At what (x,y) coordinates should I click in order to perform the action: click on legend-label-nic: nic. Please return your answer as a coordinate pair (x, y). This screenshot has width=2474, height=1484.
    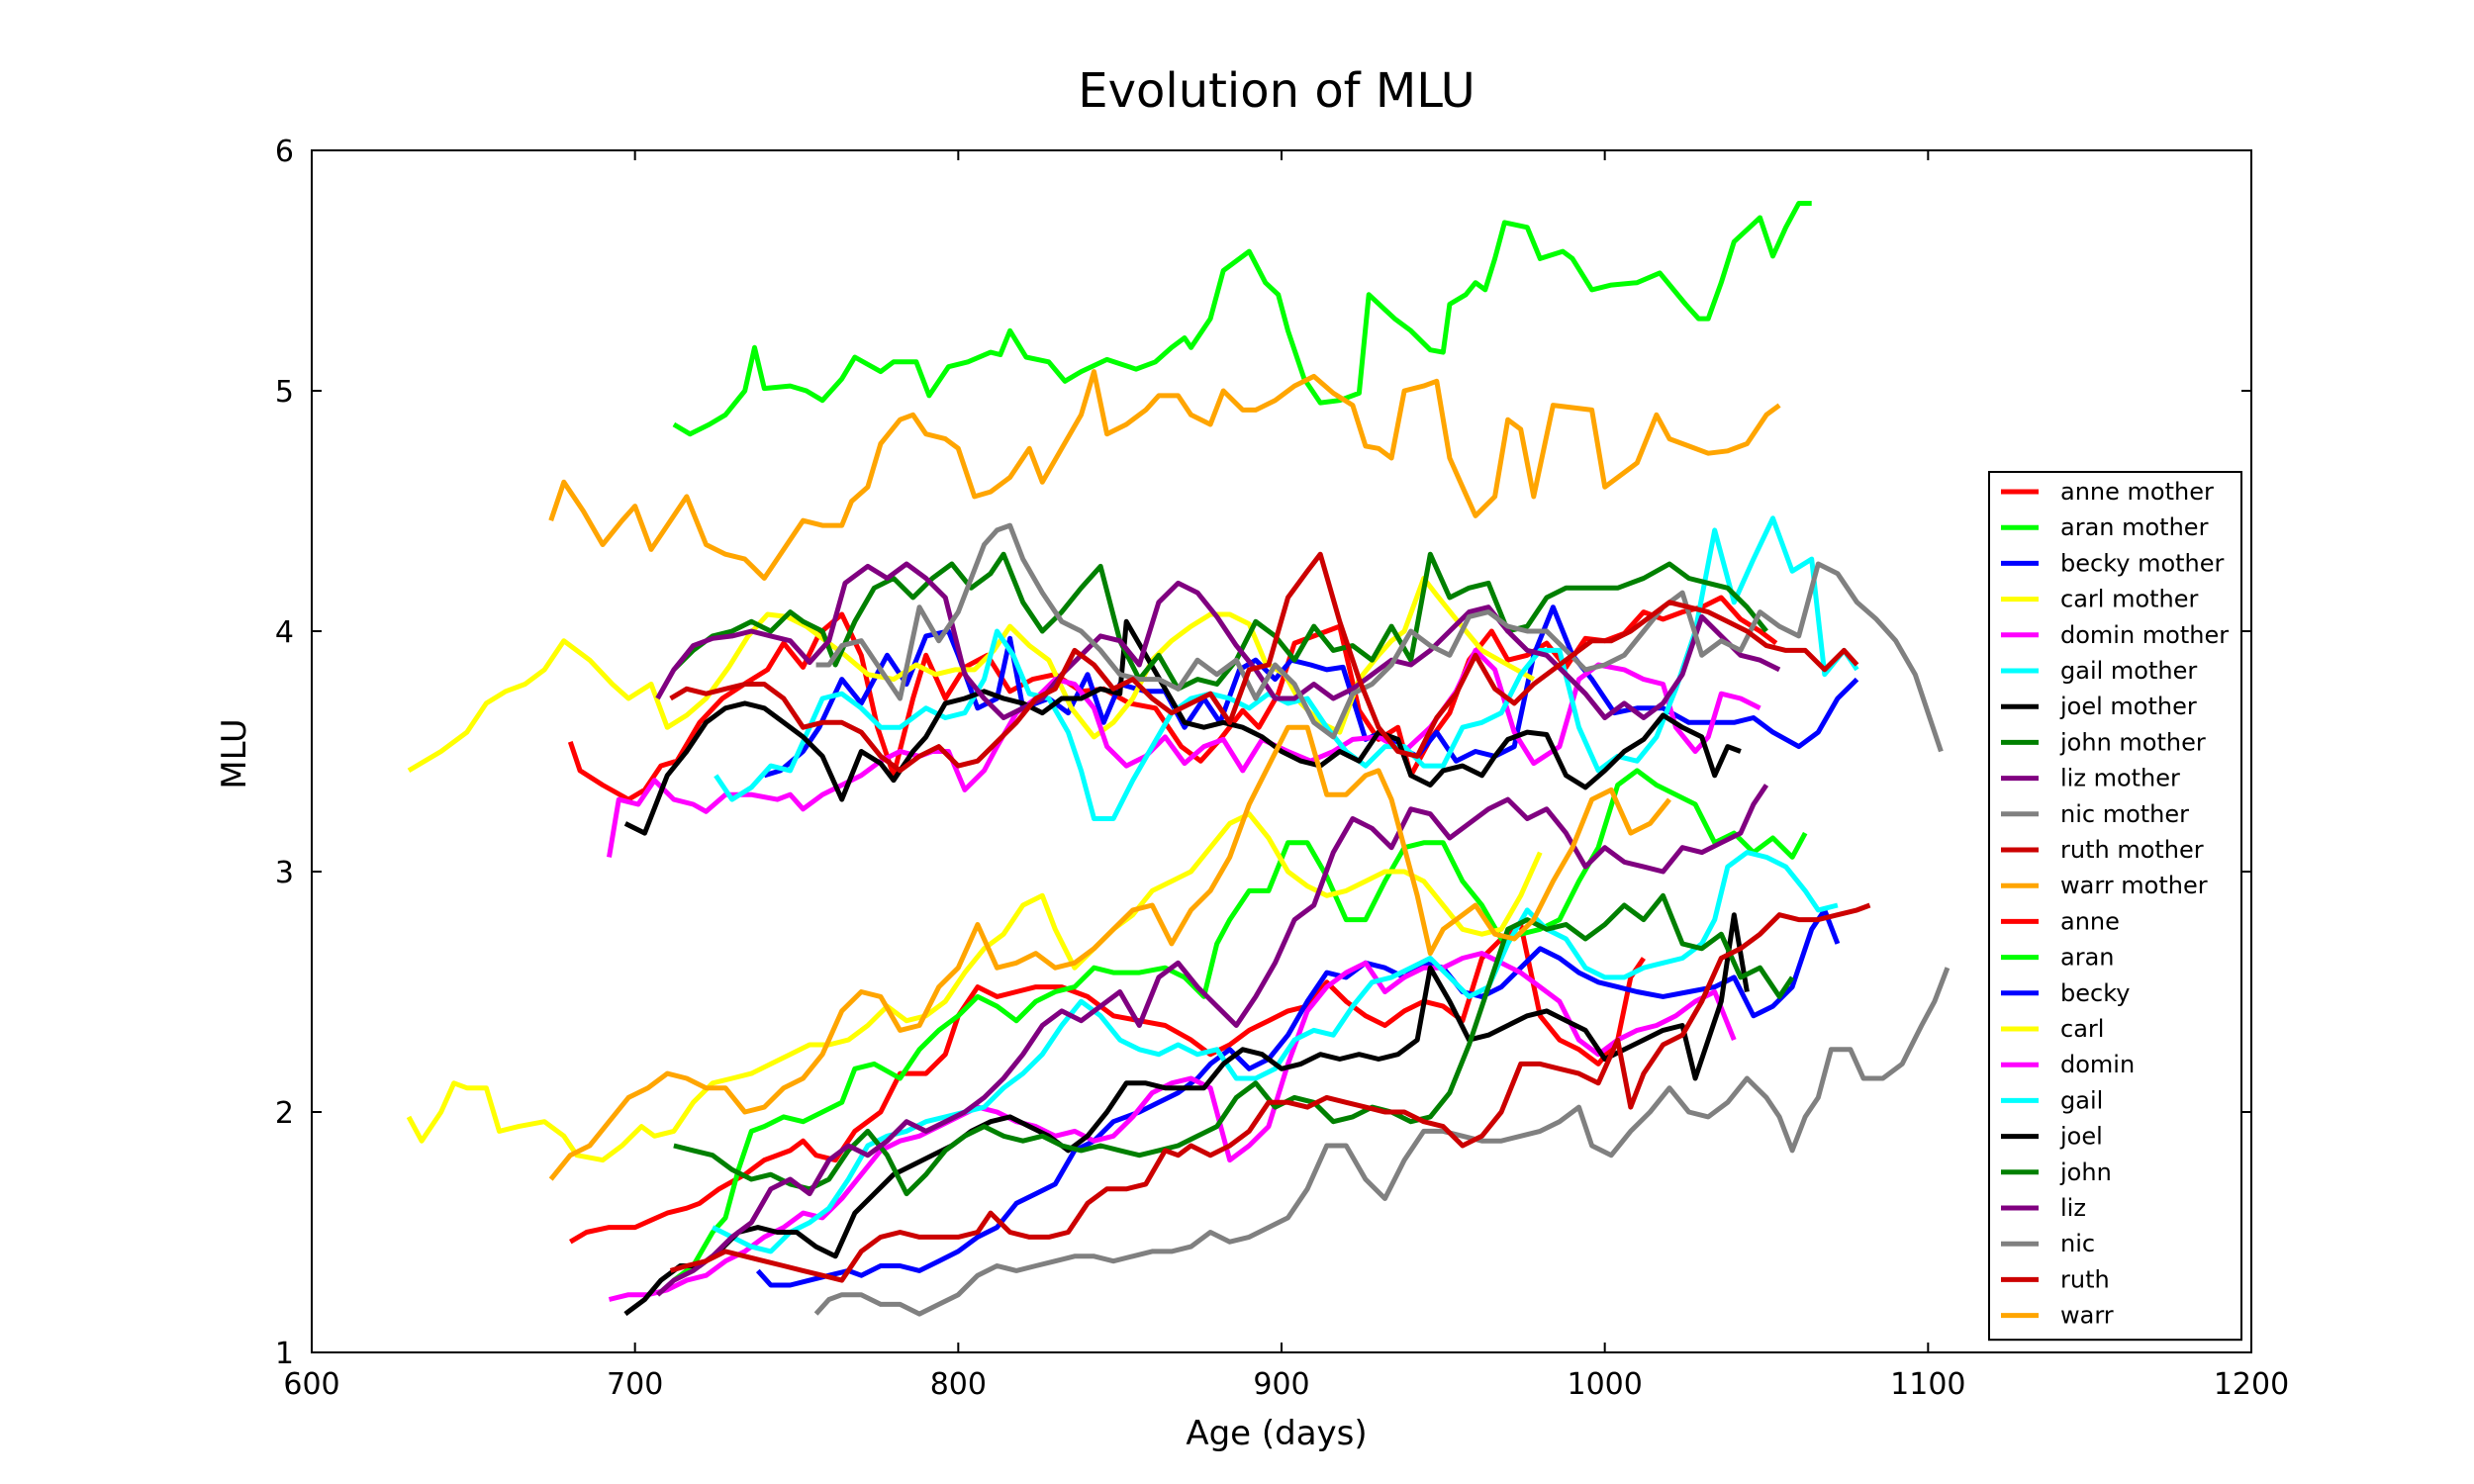
    Looking at the image, I should click on (2078, 1243).